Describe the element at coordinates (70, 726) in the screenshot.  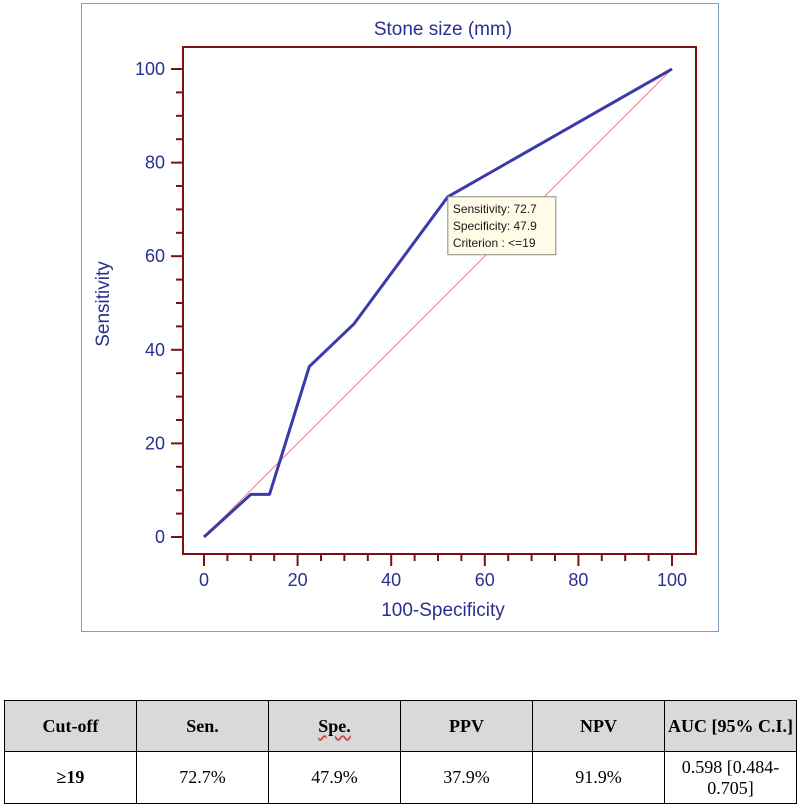
I see `header-cutoff: Cut-off` at that location.